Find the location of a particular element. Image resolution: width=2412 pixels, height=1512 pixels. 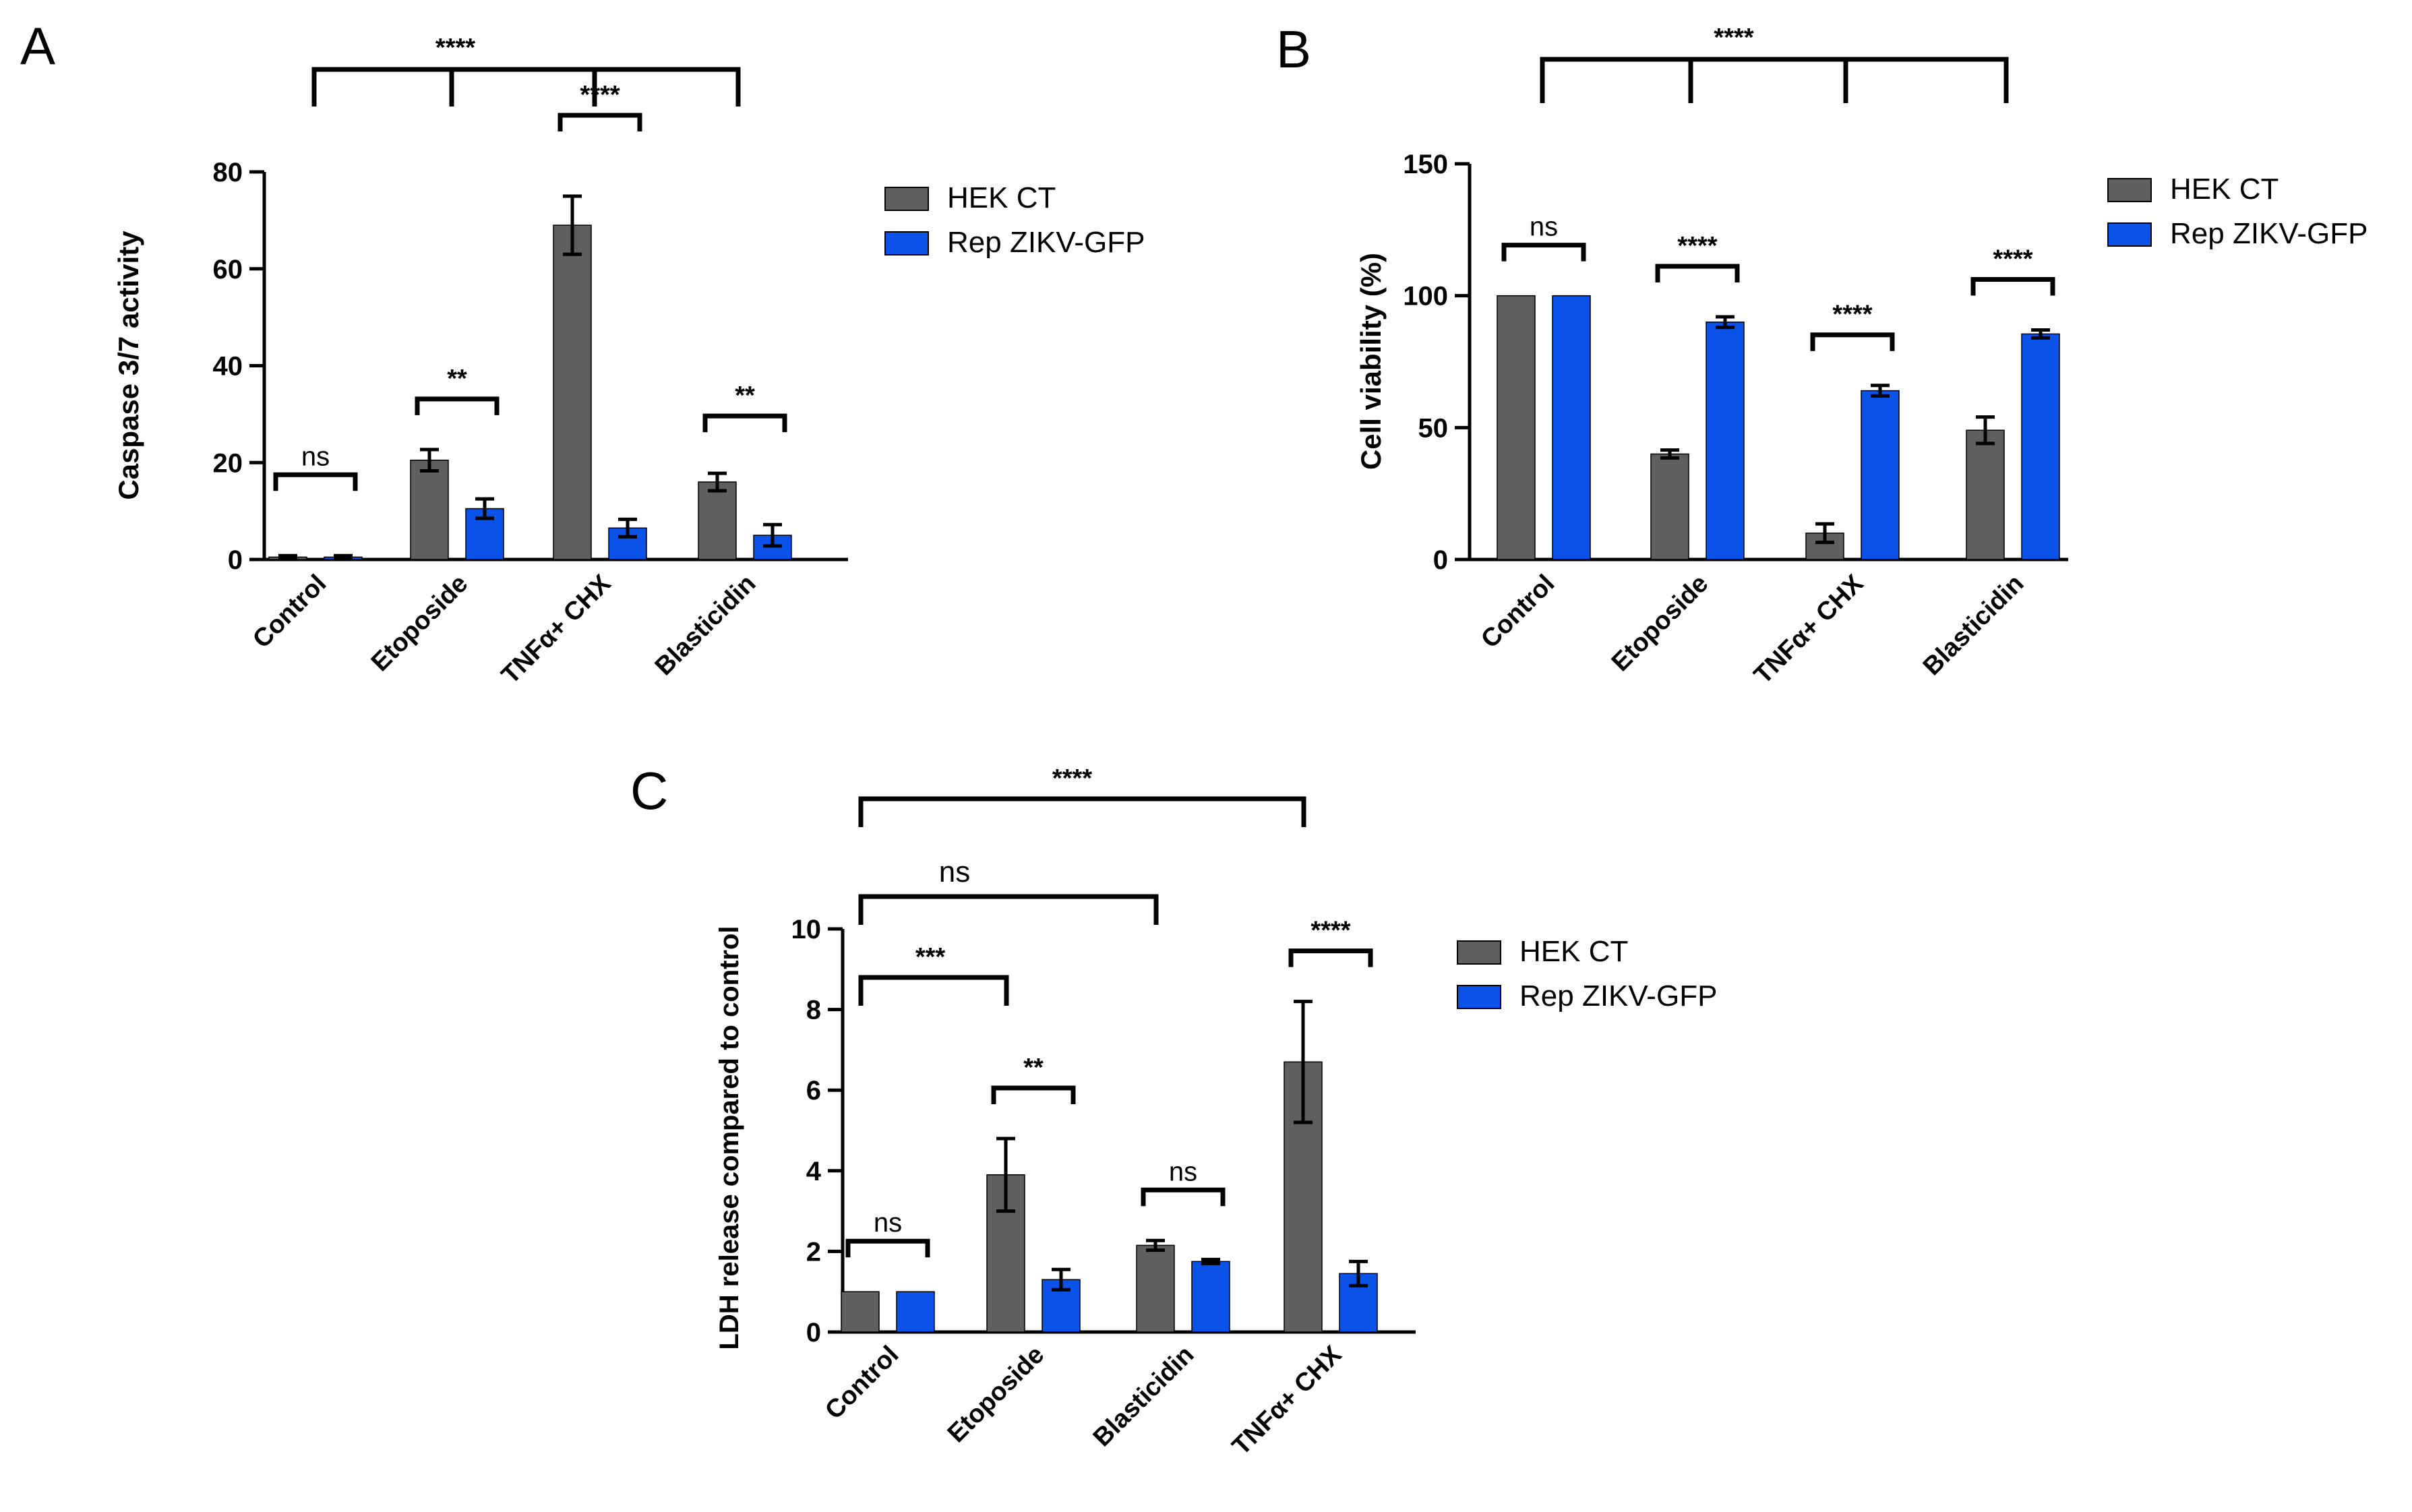

panel-letter: B is located at coordinates (1293, 49).